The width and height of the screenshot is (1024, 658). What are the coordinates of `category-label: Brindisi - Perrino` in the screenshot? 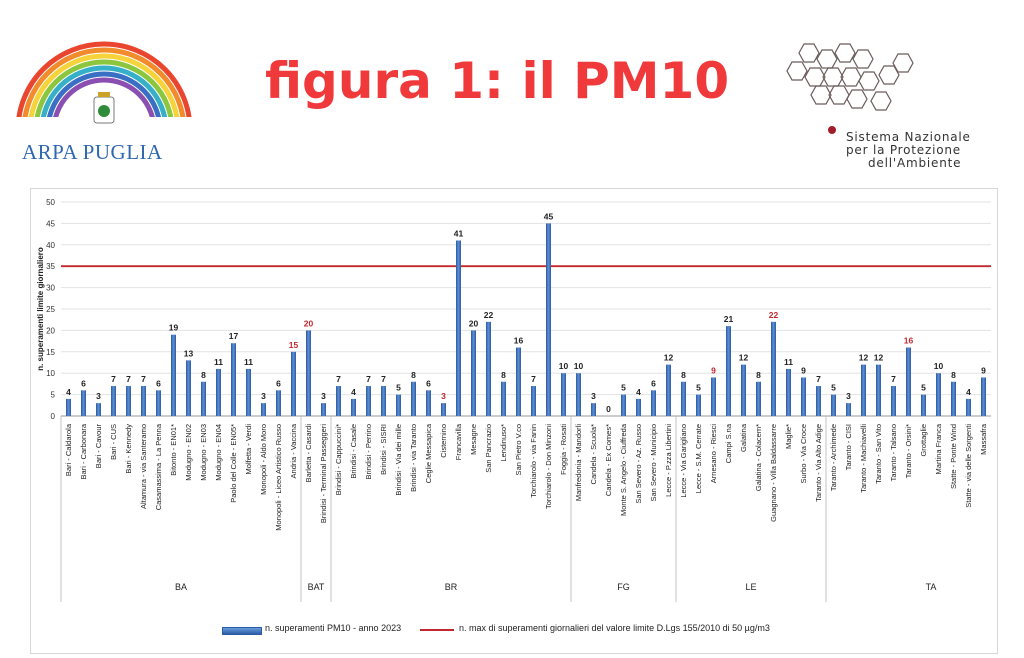 It's located at (368, 451).